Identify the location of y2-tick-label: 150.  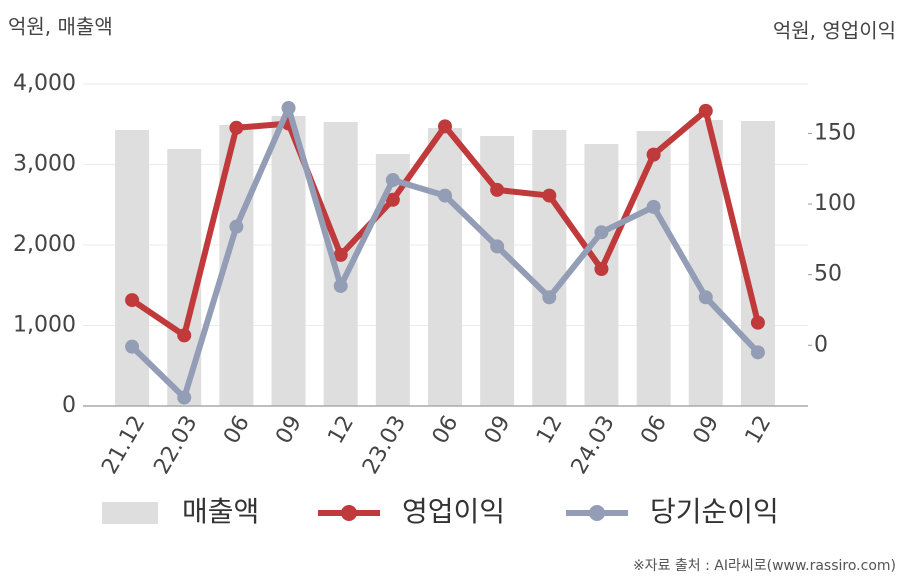
(835, 132).